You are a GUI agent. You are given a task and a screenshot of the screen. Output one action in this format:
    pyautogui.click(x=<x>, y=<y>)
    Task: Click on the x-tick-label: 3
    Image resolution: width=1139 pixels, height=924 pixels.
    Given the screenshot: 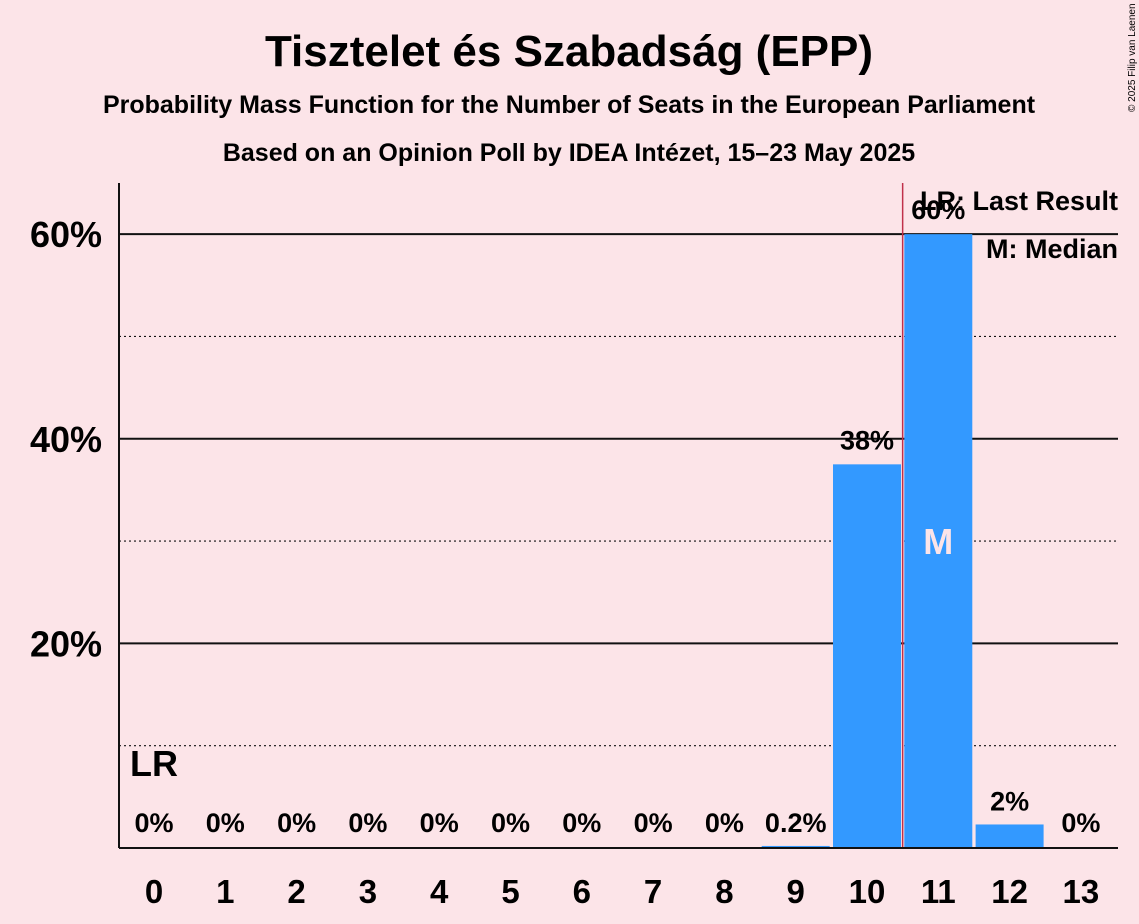 What is the action you would take?
    pyautogui.click(x=368, y=891)
    